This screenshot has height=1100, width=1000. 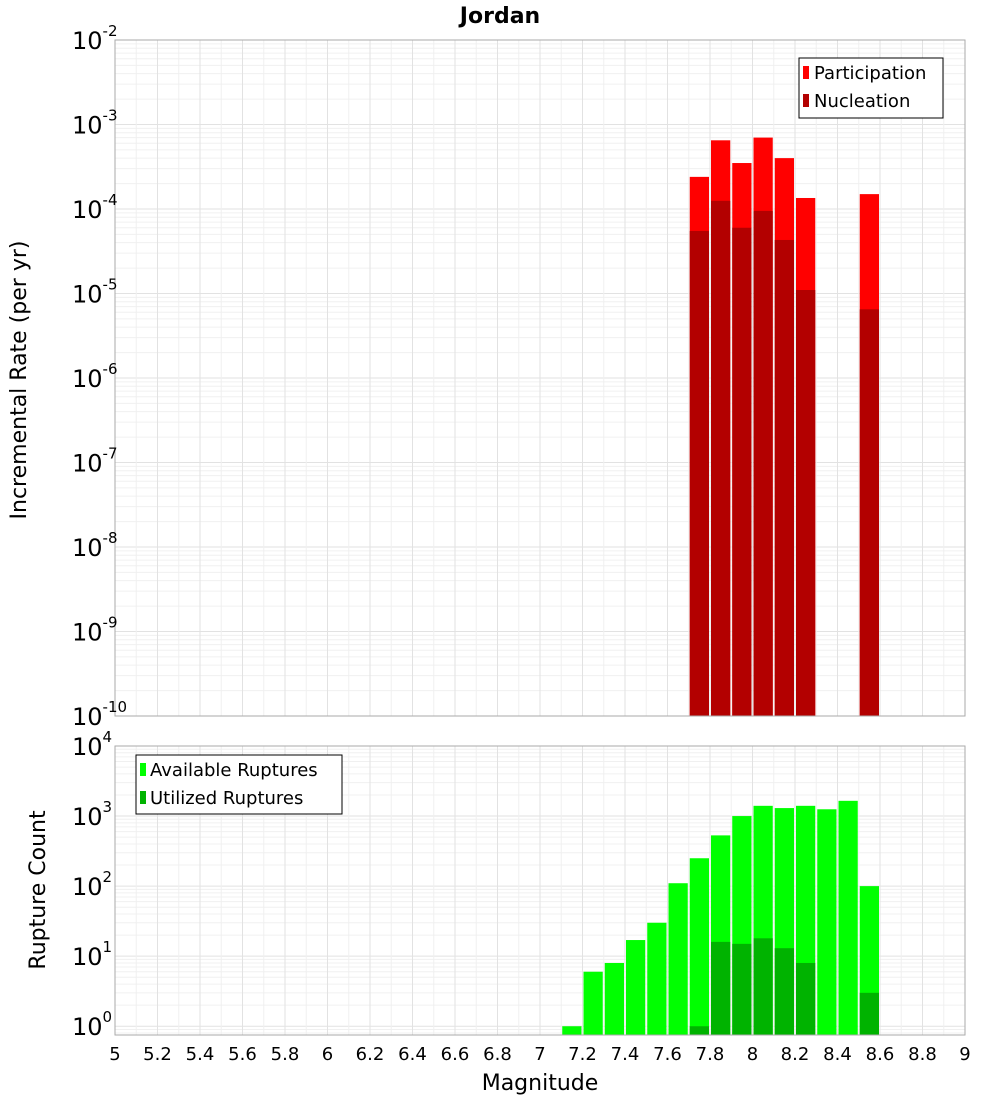 I want to click on x-tick-label: 7.6, so click(x=667, y=1054).